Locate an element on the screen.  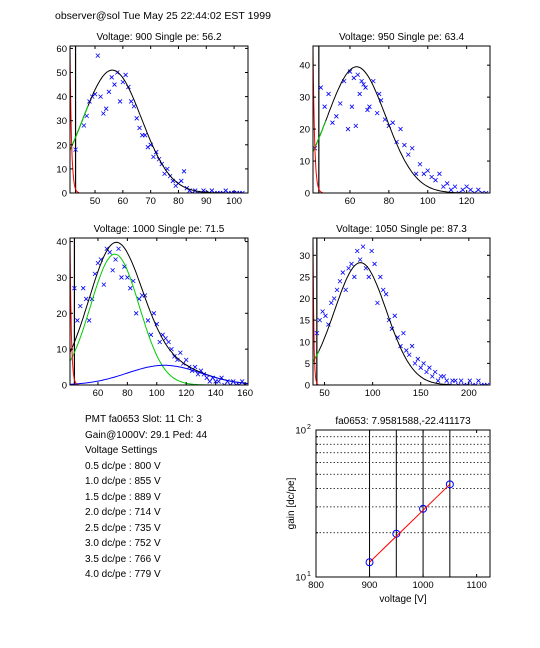
y-tick-label: 60 is located at coordinates (61, 49).